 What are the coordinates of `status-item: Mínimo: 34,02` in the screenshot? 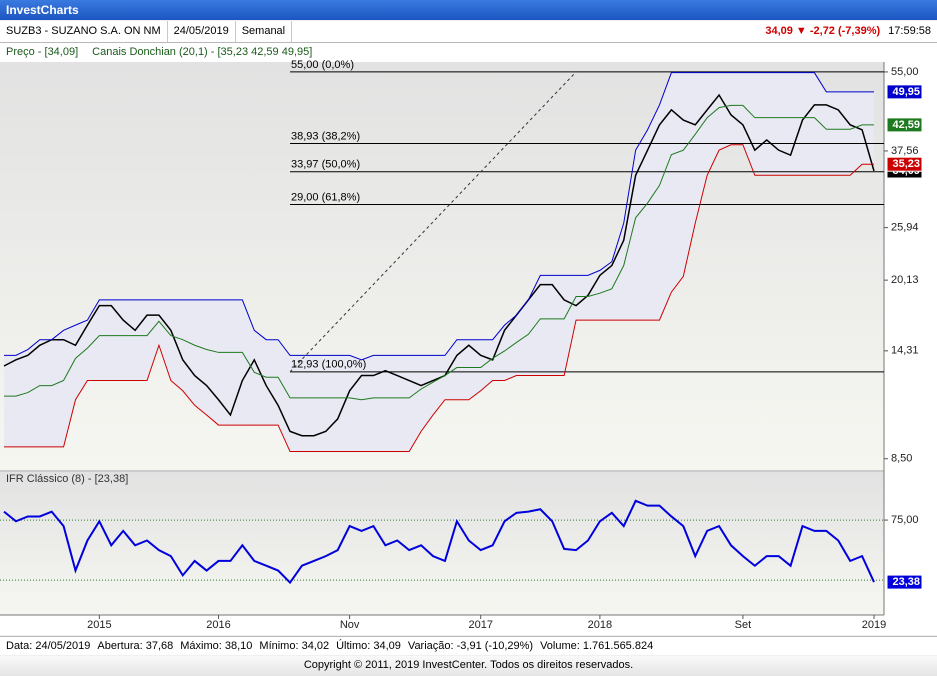 It's located at (294, 646).